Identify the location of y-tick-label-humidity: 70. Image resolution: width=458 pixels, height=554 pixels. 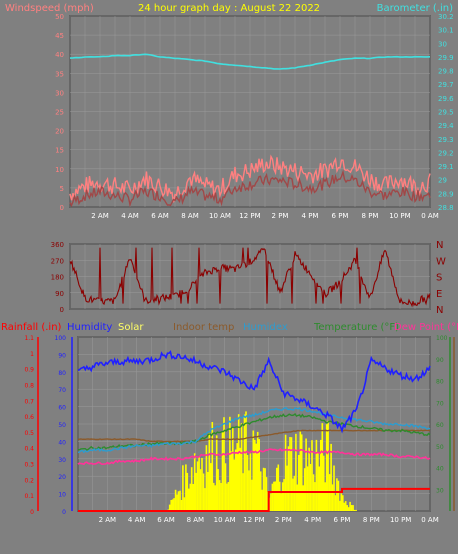
(62, 390).